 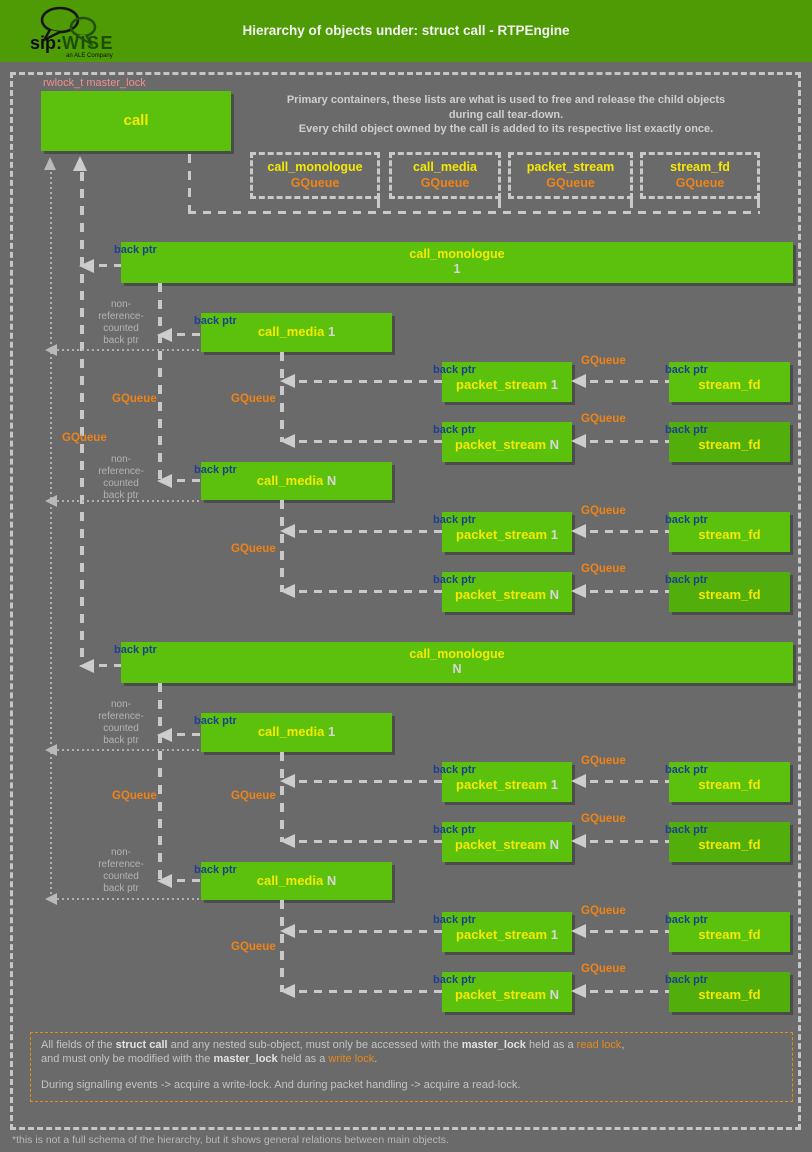 What do you see at coordinates (72, 32) in the screenshot?
I see `sipwise-logo: sip: wise an ALE Company` at bounding box center [72, 32].